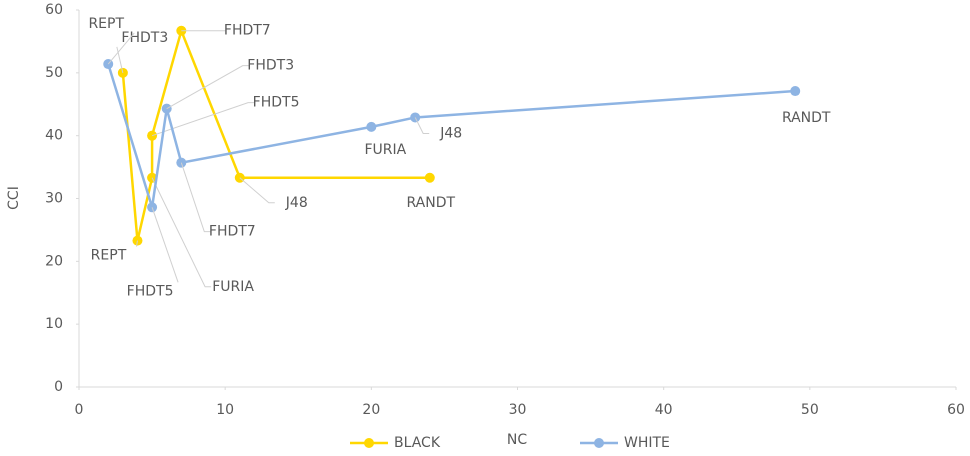 The width and height of the screenshot is (970, 456). What do you see at coordinates (54, 199) in the screenshot?
I see `y-tick-label: 30` at bounding box center [54, 199].